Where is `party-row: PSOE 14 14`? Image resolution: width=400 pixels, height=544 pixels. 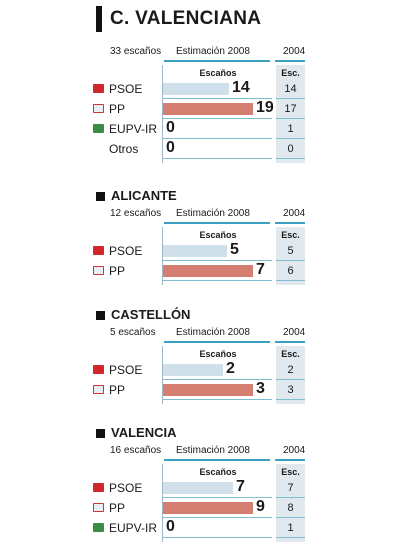 party-row: PSOE 14 14 is located at coordinates (200, 89).